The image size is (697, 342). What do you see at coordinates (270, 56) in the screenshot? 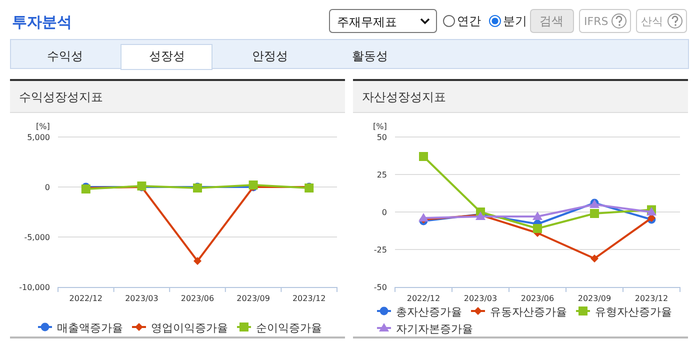
I see `text: 안정성` at bounding box center [270, 56].